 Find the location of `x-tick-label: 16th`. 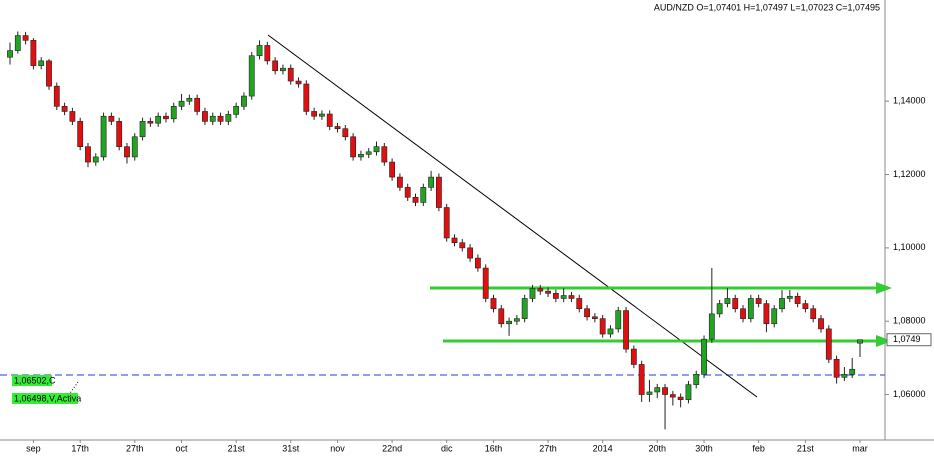

x-tick-label: 16th is located at coordinates (494, 448).